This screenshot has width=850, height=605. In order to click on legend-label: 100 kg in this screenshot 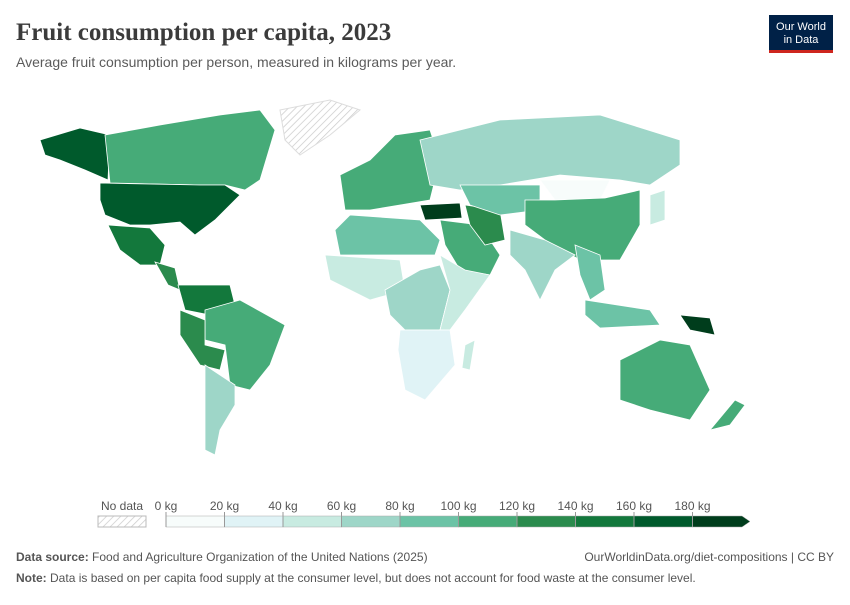, I will do `click(458, 506)`.